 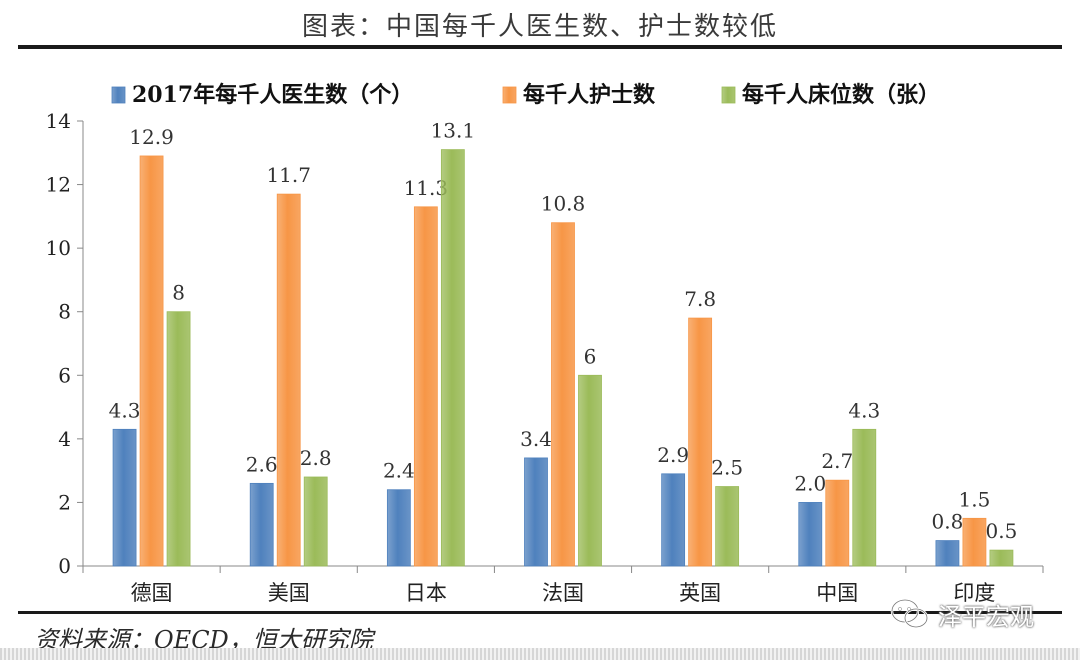 I want to click on data-label: 2.0, so click(x=810, y=483).